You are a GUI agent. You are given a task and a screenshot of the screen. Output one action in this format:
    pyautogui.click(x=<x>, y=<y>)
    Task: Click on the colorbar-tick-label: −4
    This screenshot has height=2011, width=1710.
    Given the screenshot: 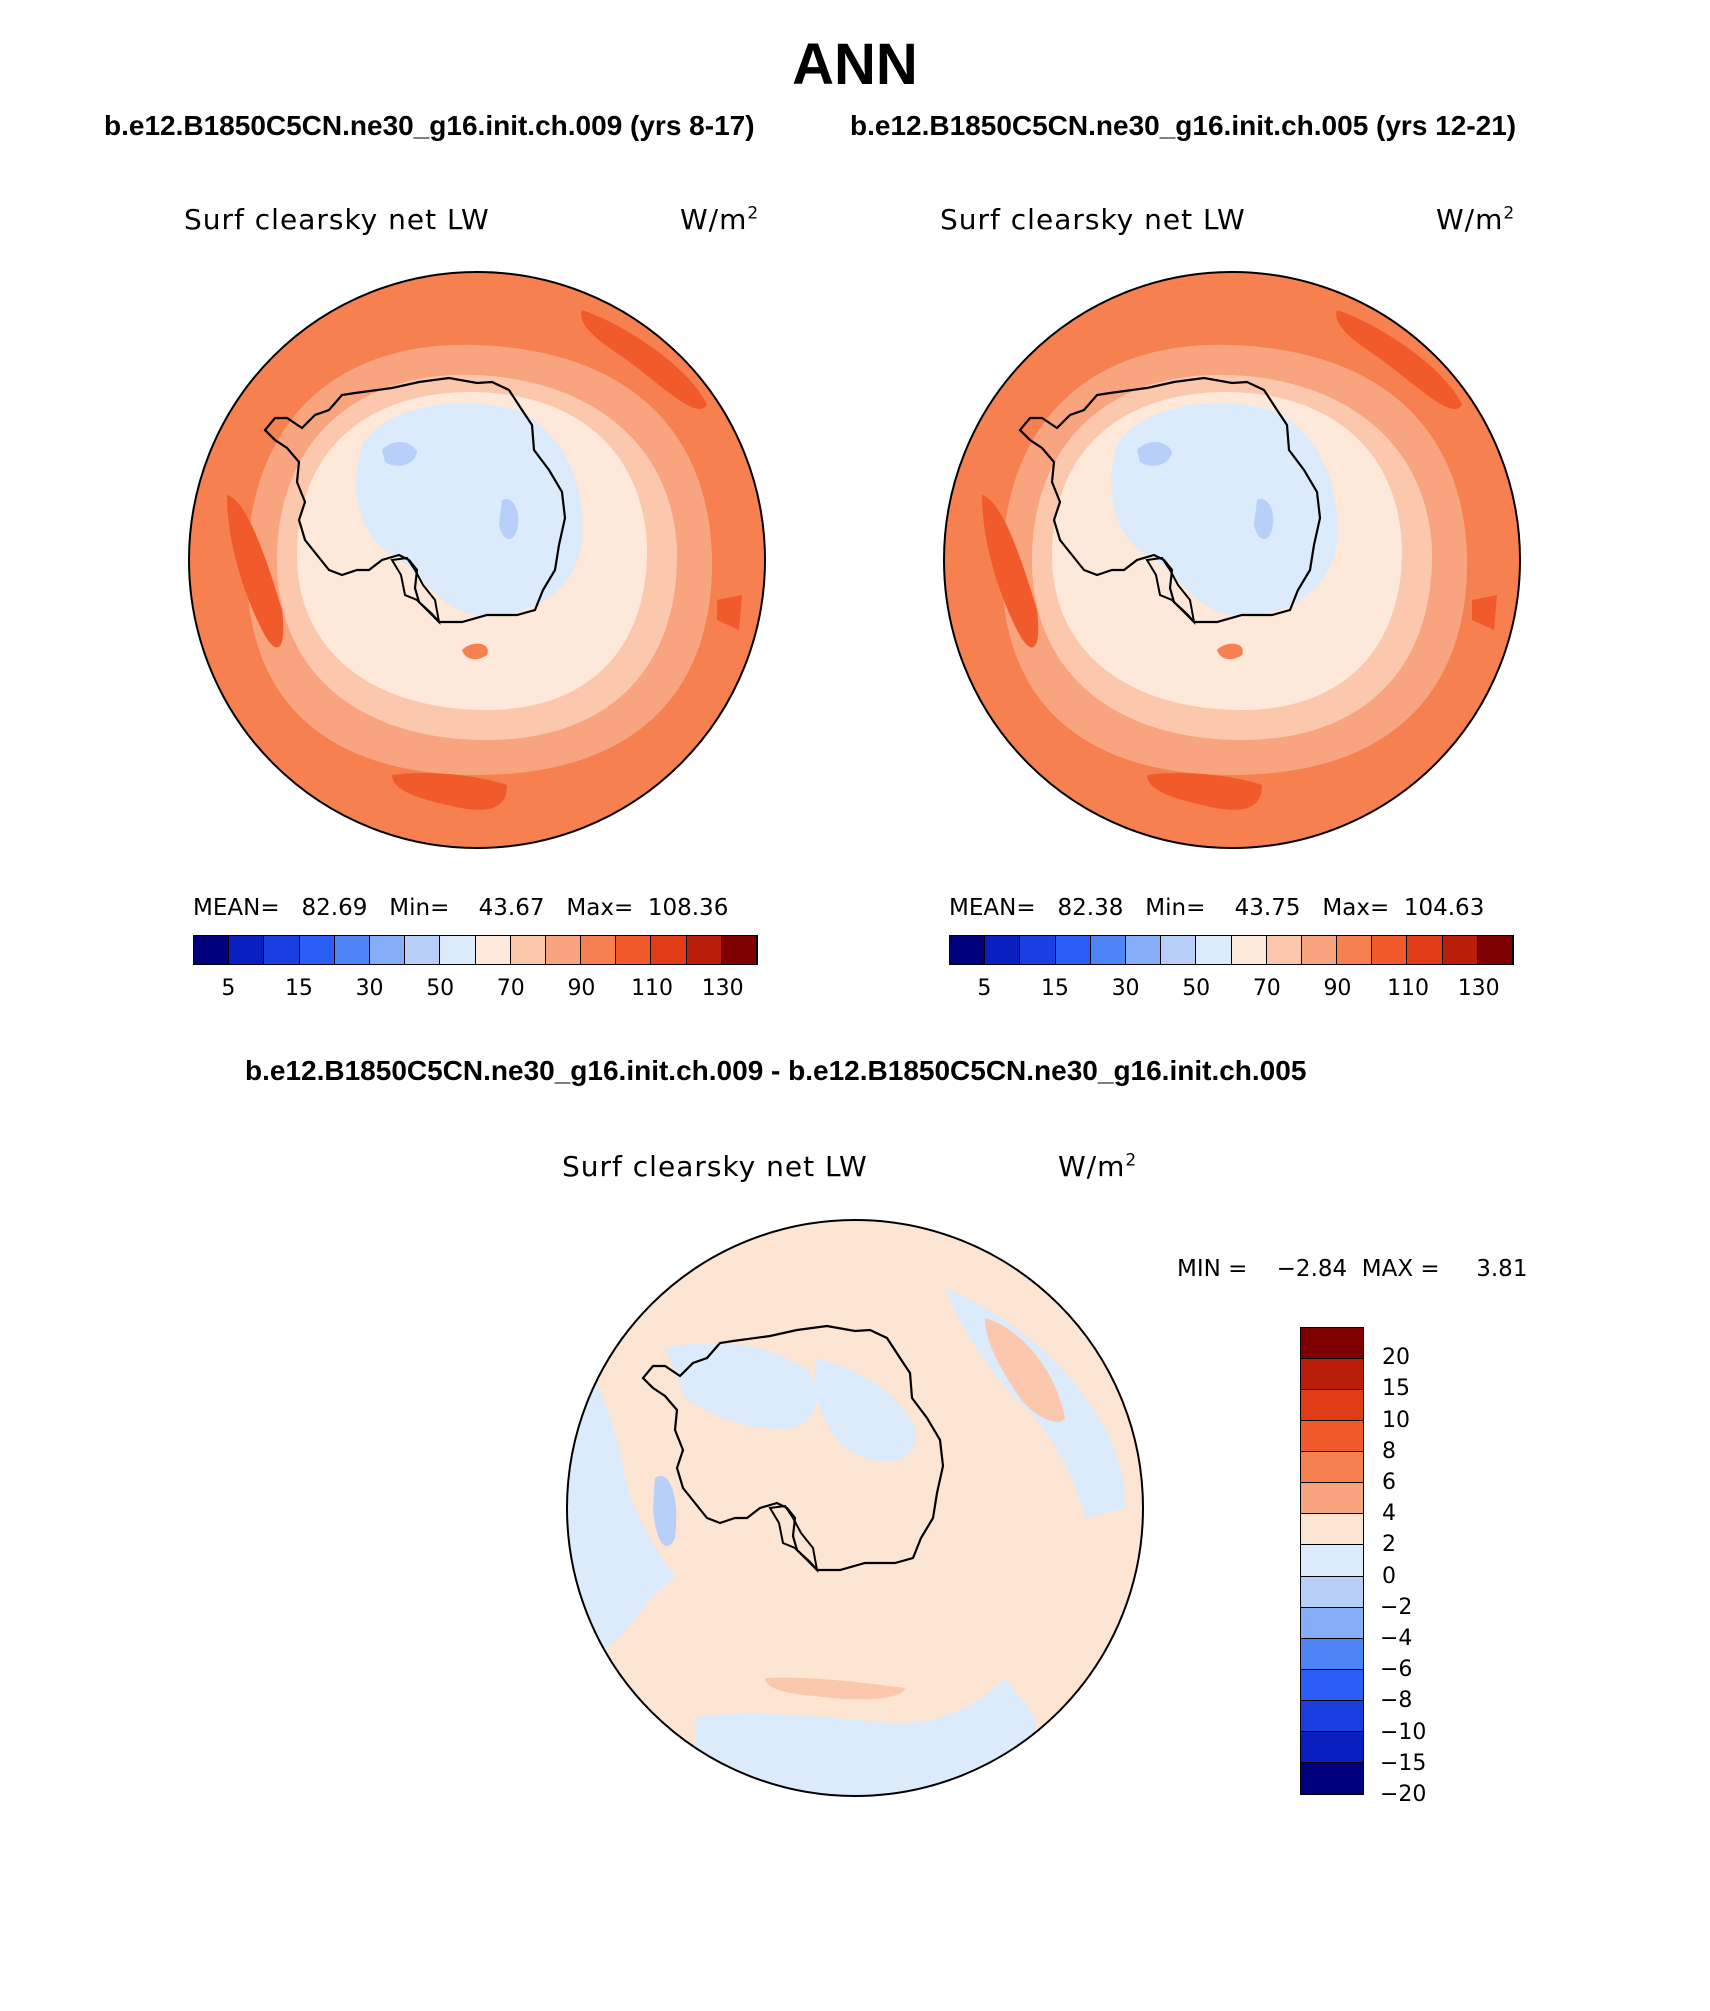 What is the action you would take?
    pyautogui.click(x=1396, y=1638)
    